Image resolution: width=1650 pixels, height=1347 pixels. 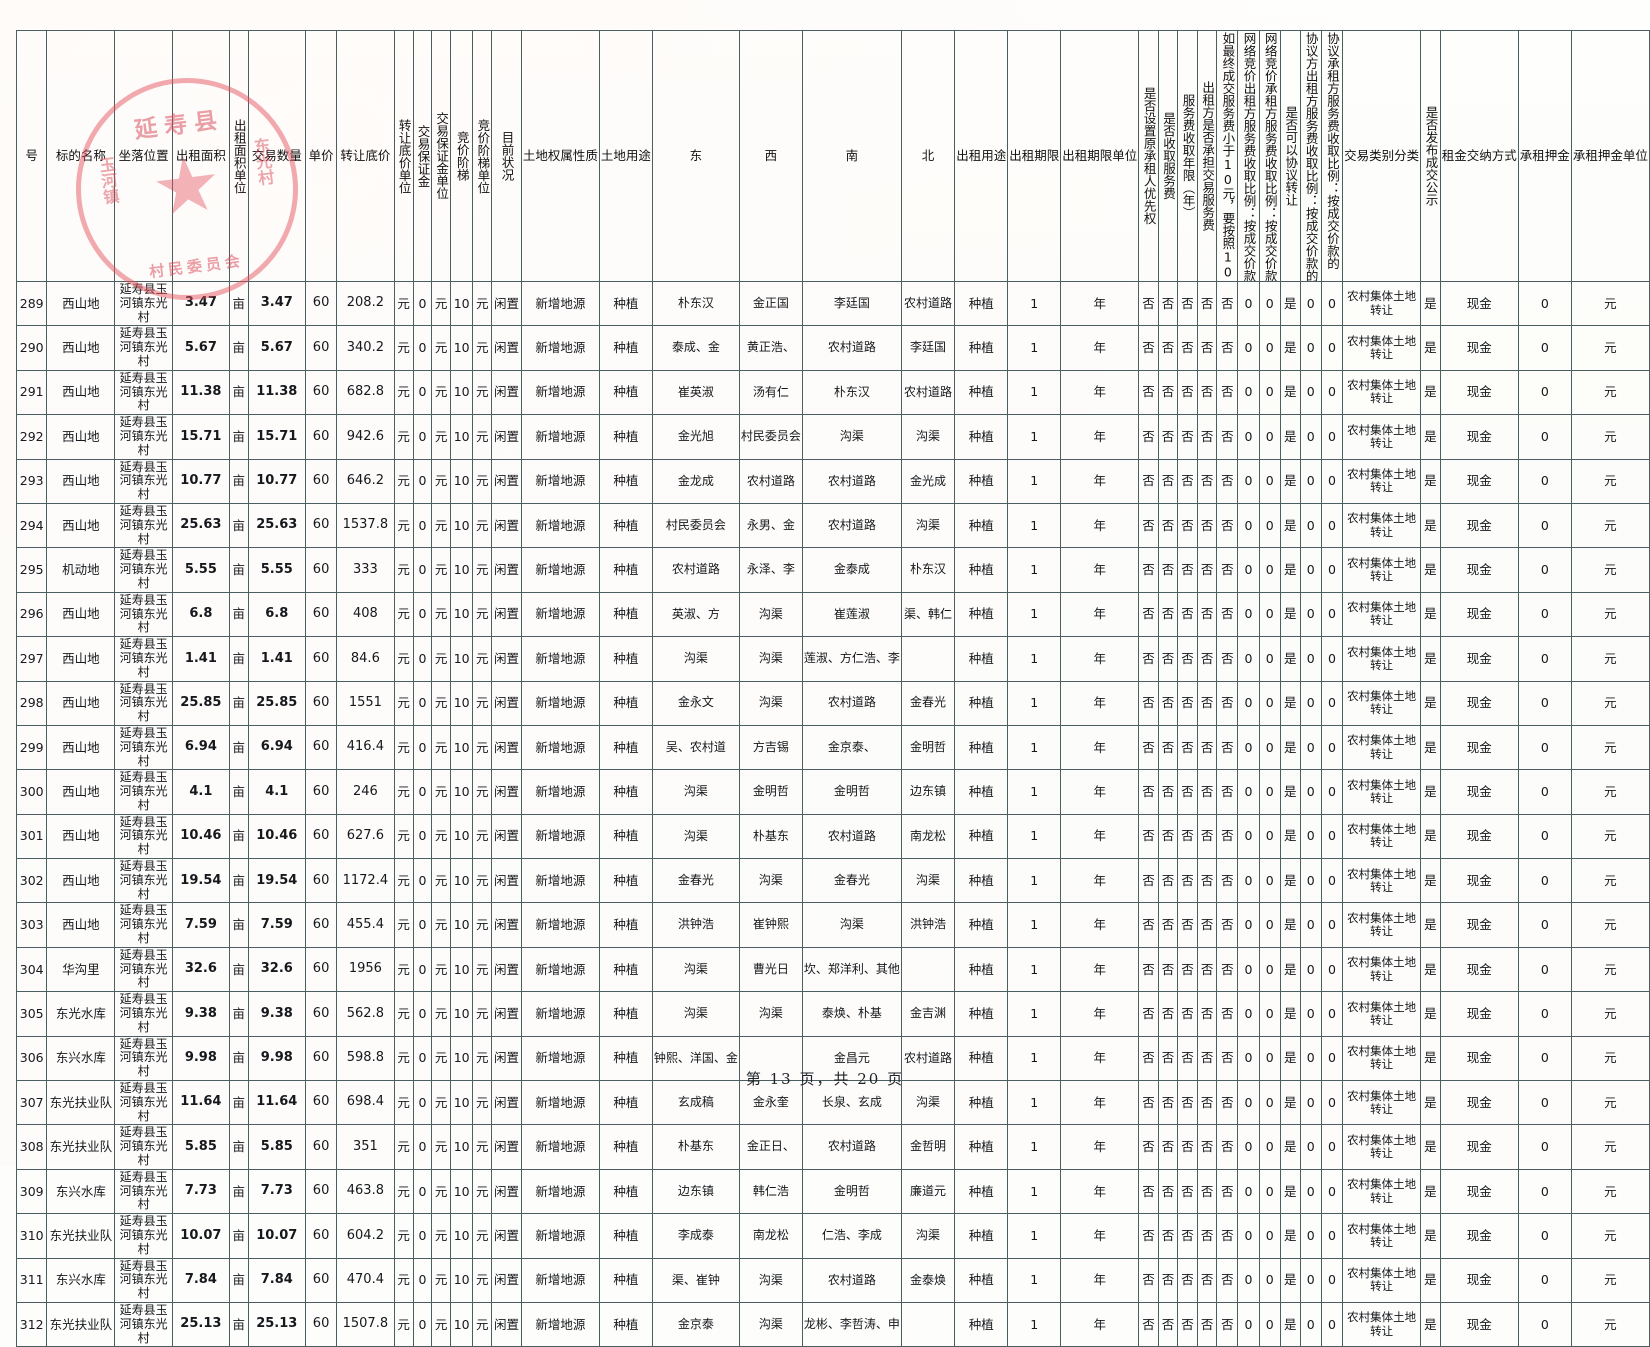 What do you see at coordinates (1227, 1014) in the screenshot?
I see `cell-min_ten: 否` at bounding box center [1227, 1014].